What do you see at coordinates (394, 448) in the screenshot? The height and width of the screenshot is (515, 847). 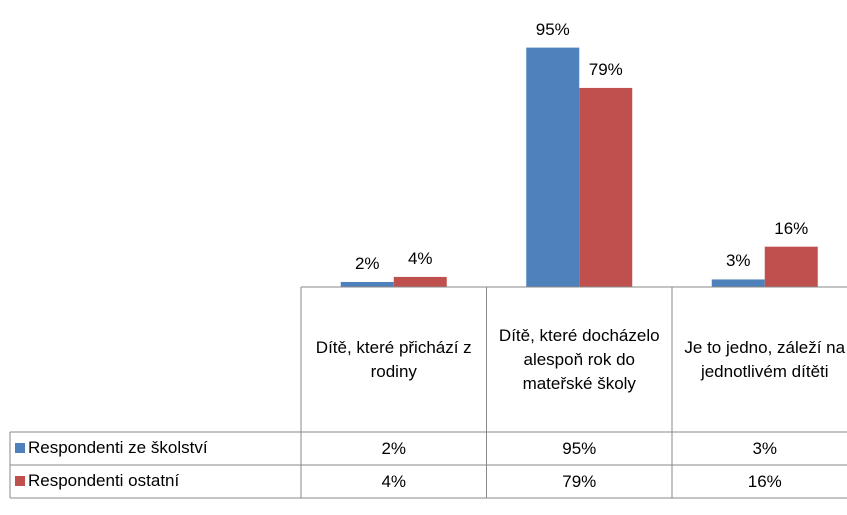 I see `table-value: 2%` at bounding box center [394, 448].